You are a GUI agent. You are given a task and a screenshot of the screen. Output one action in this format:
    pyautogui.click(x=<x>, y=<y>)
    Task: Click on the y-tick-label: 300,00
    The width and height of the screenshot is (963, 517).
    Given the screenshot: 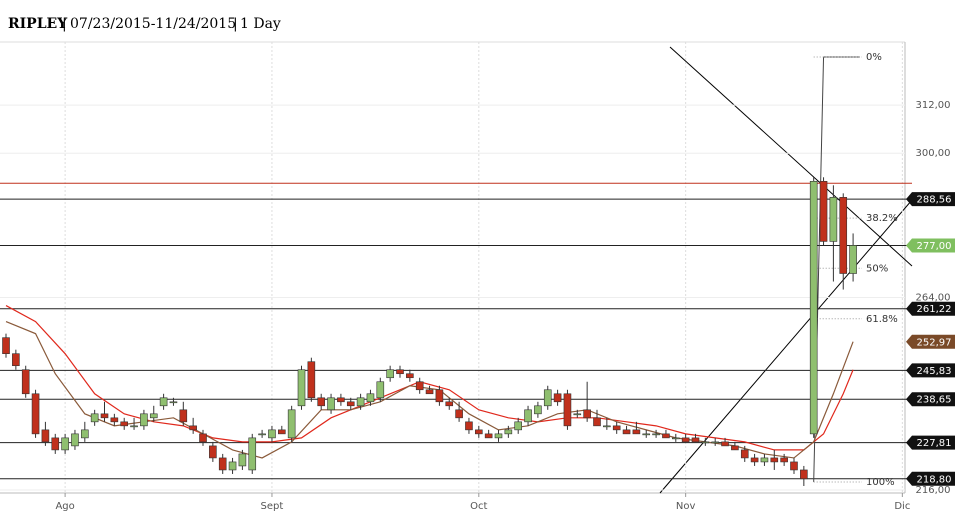 What is the action you would take?
    pyautogui.click(x=933, y=153)
    